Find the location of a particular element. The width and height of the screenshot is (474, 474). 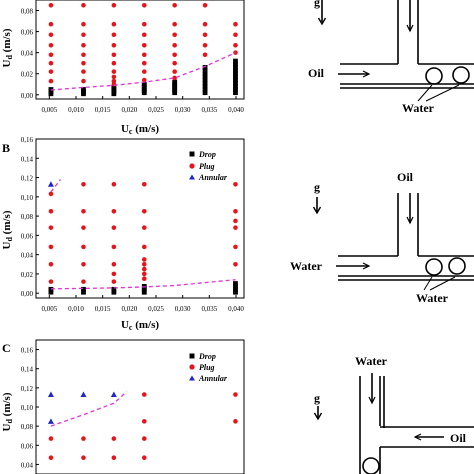

legend-drop-marker is located at coordinates (192, 356).